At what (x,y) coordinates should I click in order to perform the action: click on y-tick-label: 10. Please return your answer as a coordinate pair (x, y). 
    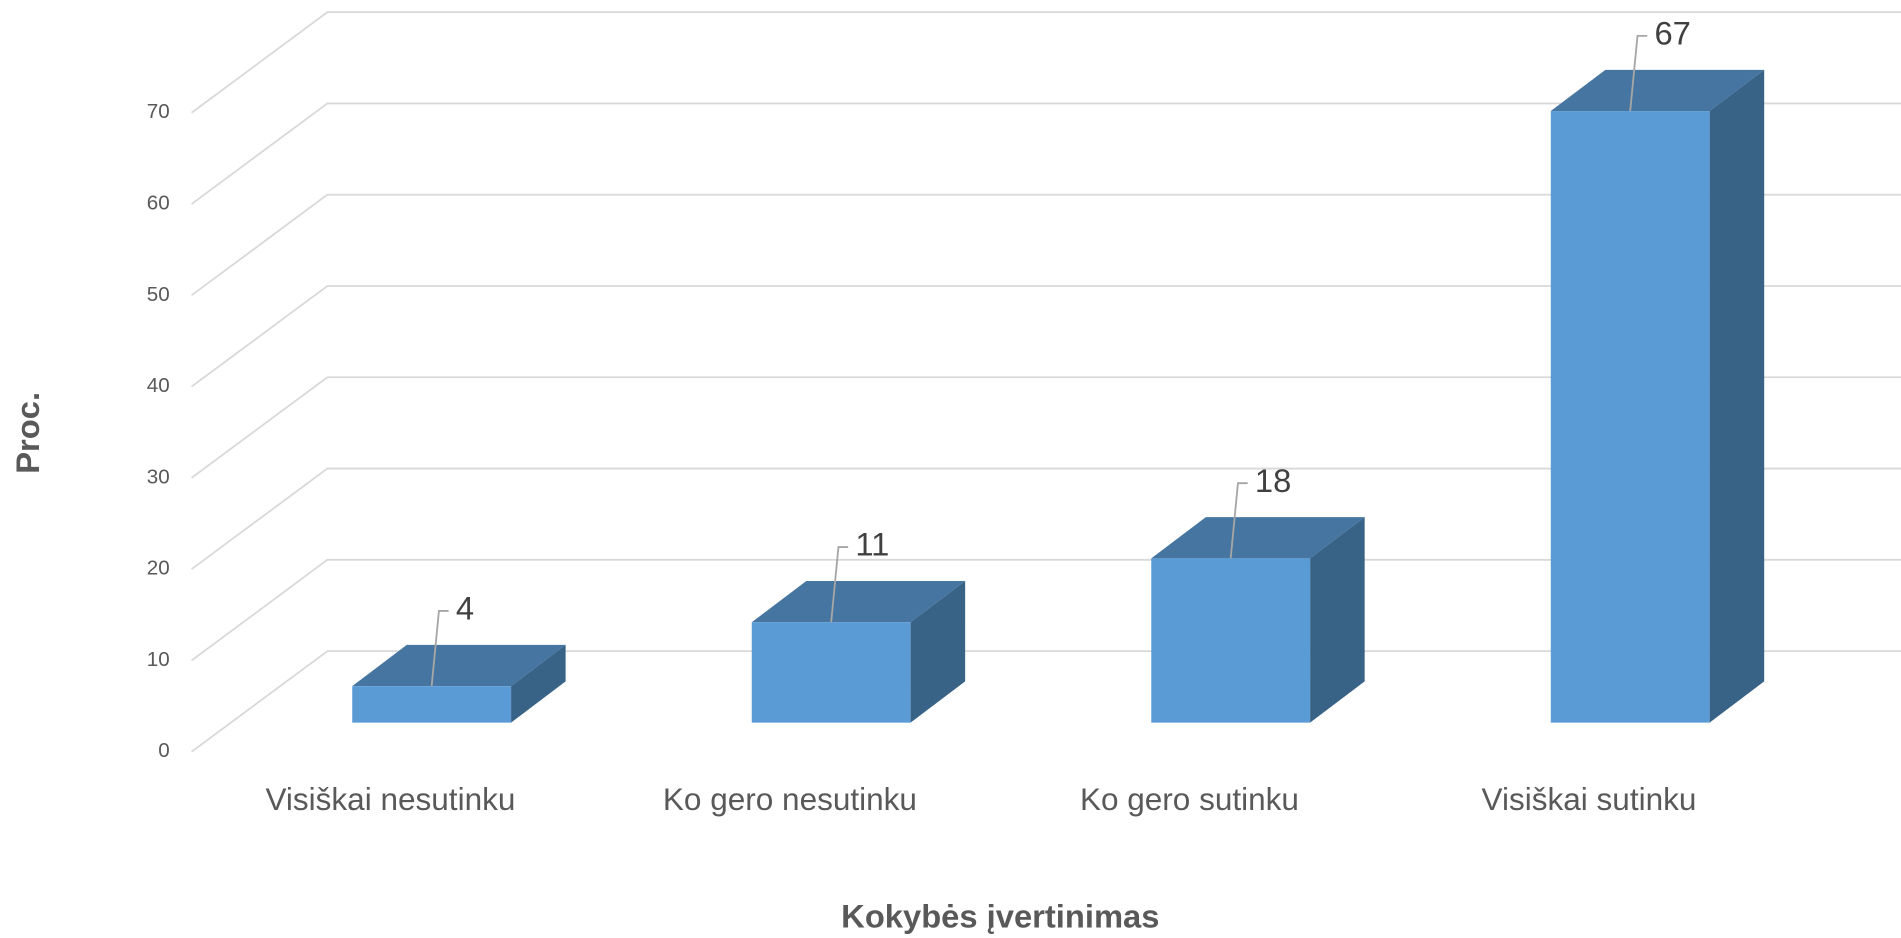
    Looking at the image, I should click on (158, 659).